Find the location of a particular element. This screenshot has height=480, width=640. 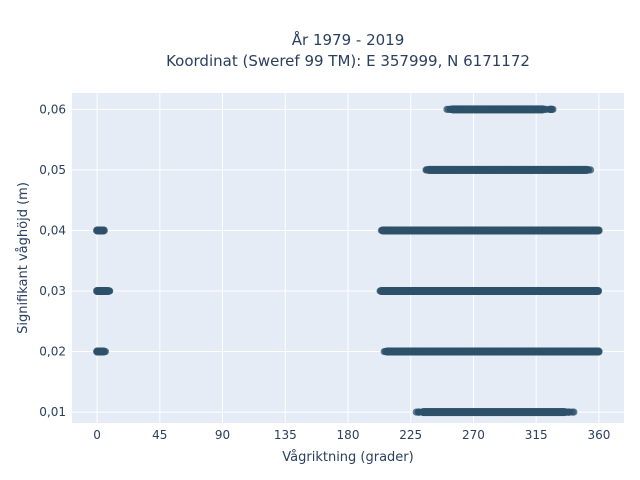

y-tick-label: 0,06 is located at coordinates (52, 109).